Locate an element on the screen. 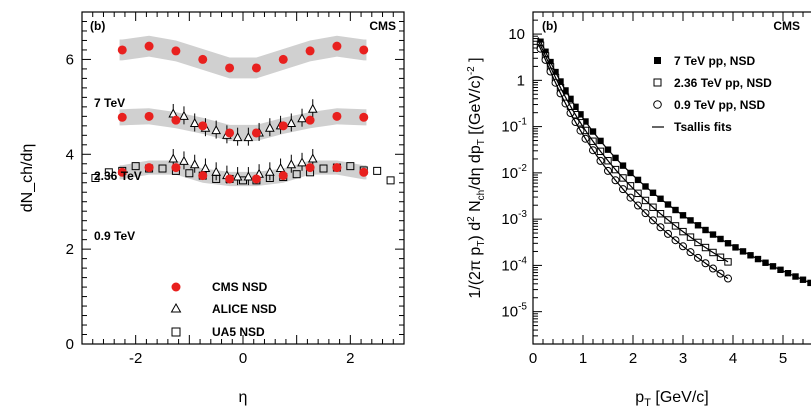 This screenshot has width=811, height=412. ry-sub-t1: T is located at coordinates (481, 244).